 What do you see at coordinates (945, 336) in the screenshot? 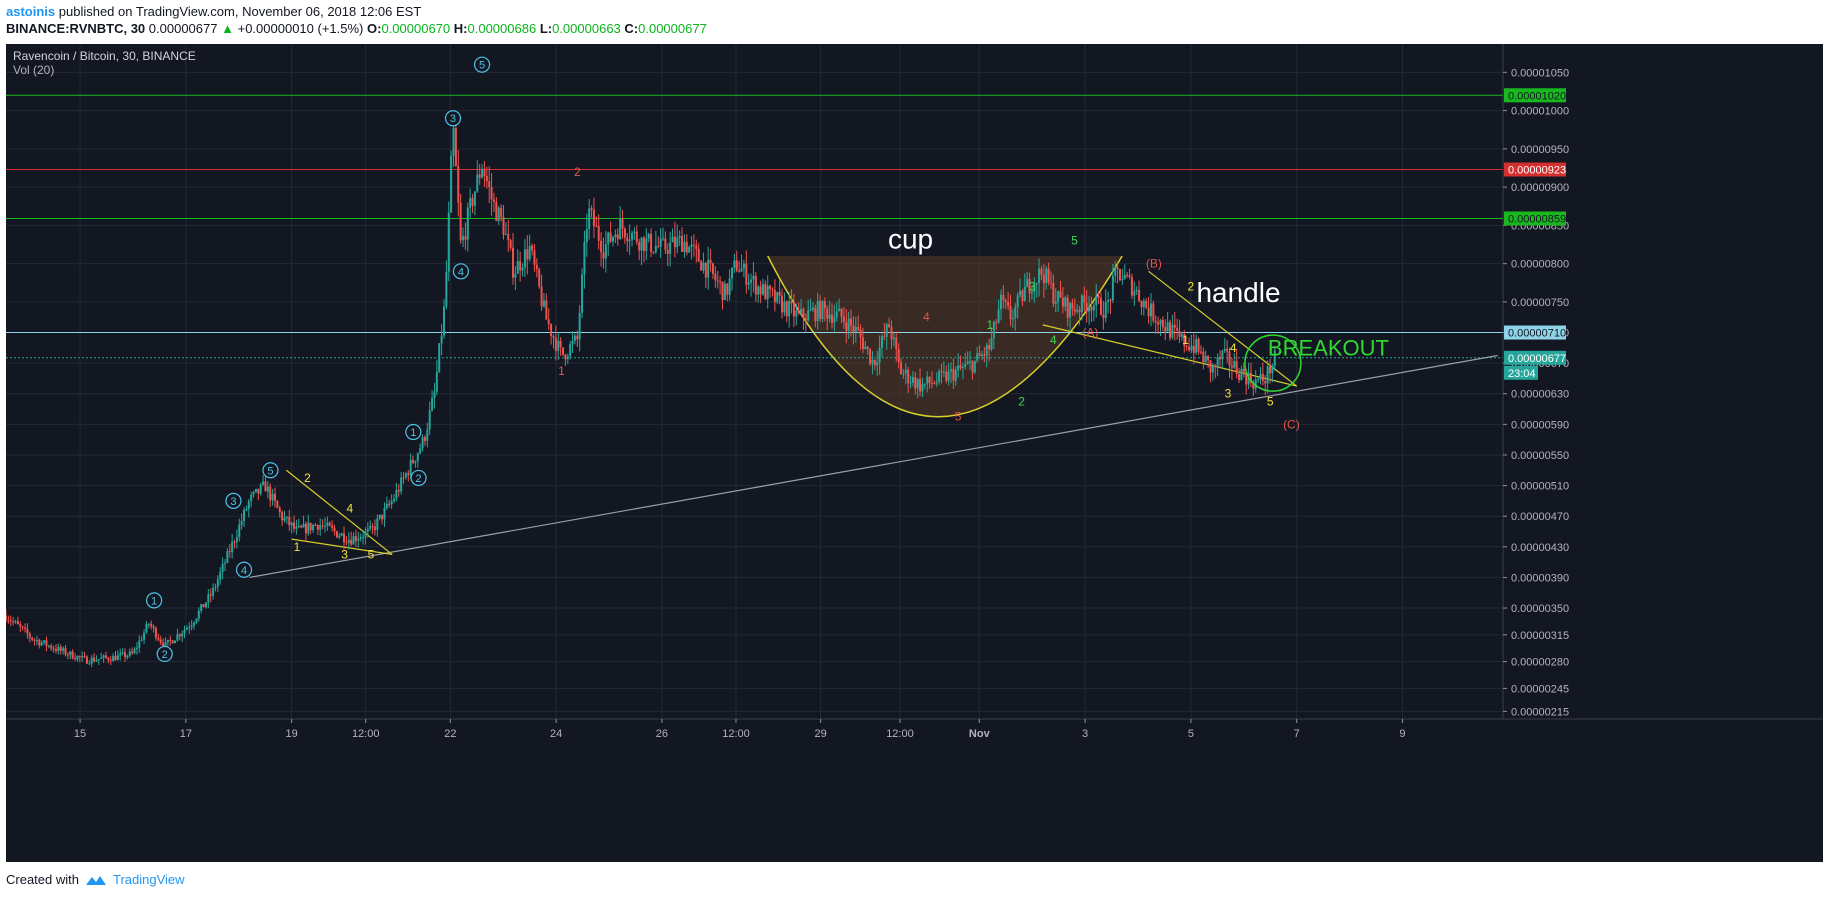
I see `cup-curve` at bounding box center [945, 336].